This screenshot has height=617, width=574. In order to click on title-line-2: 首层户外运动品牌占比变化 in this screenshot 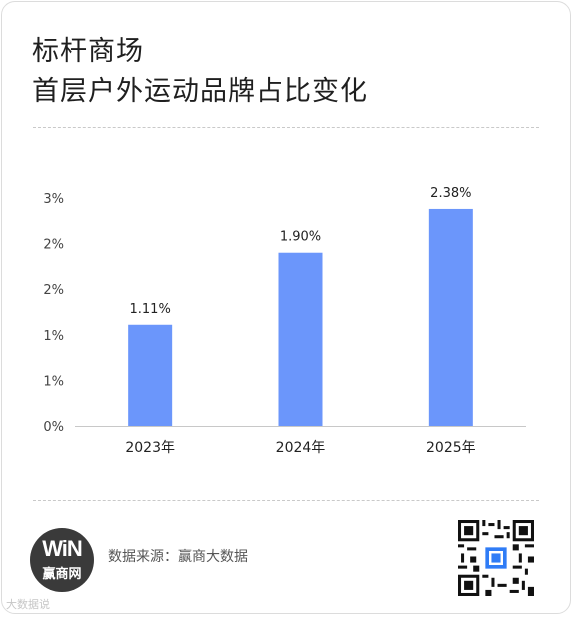, I will do `click(200, 91)`.